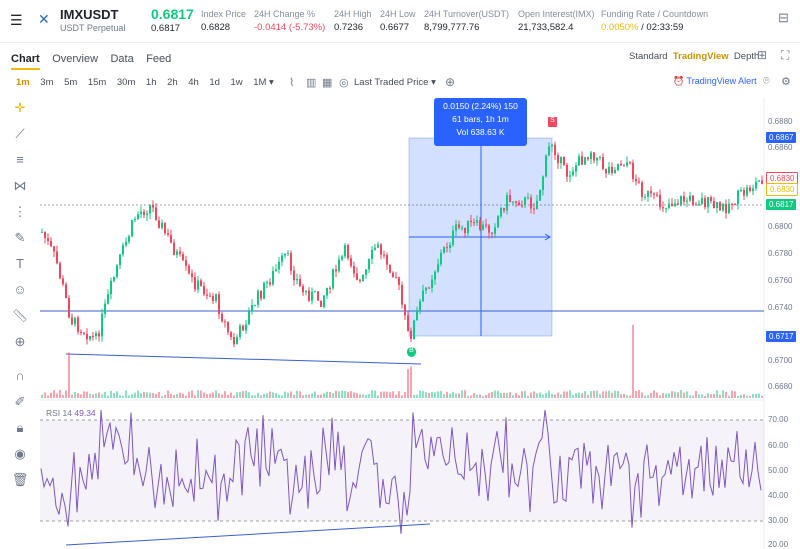  I want to click on mode-tradingview: TradingView, so click(700, 56).